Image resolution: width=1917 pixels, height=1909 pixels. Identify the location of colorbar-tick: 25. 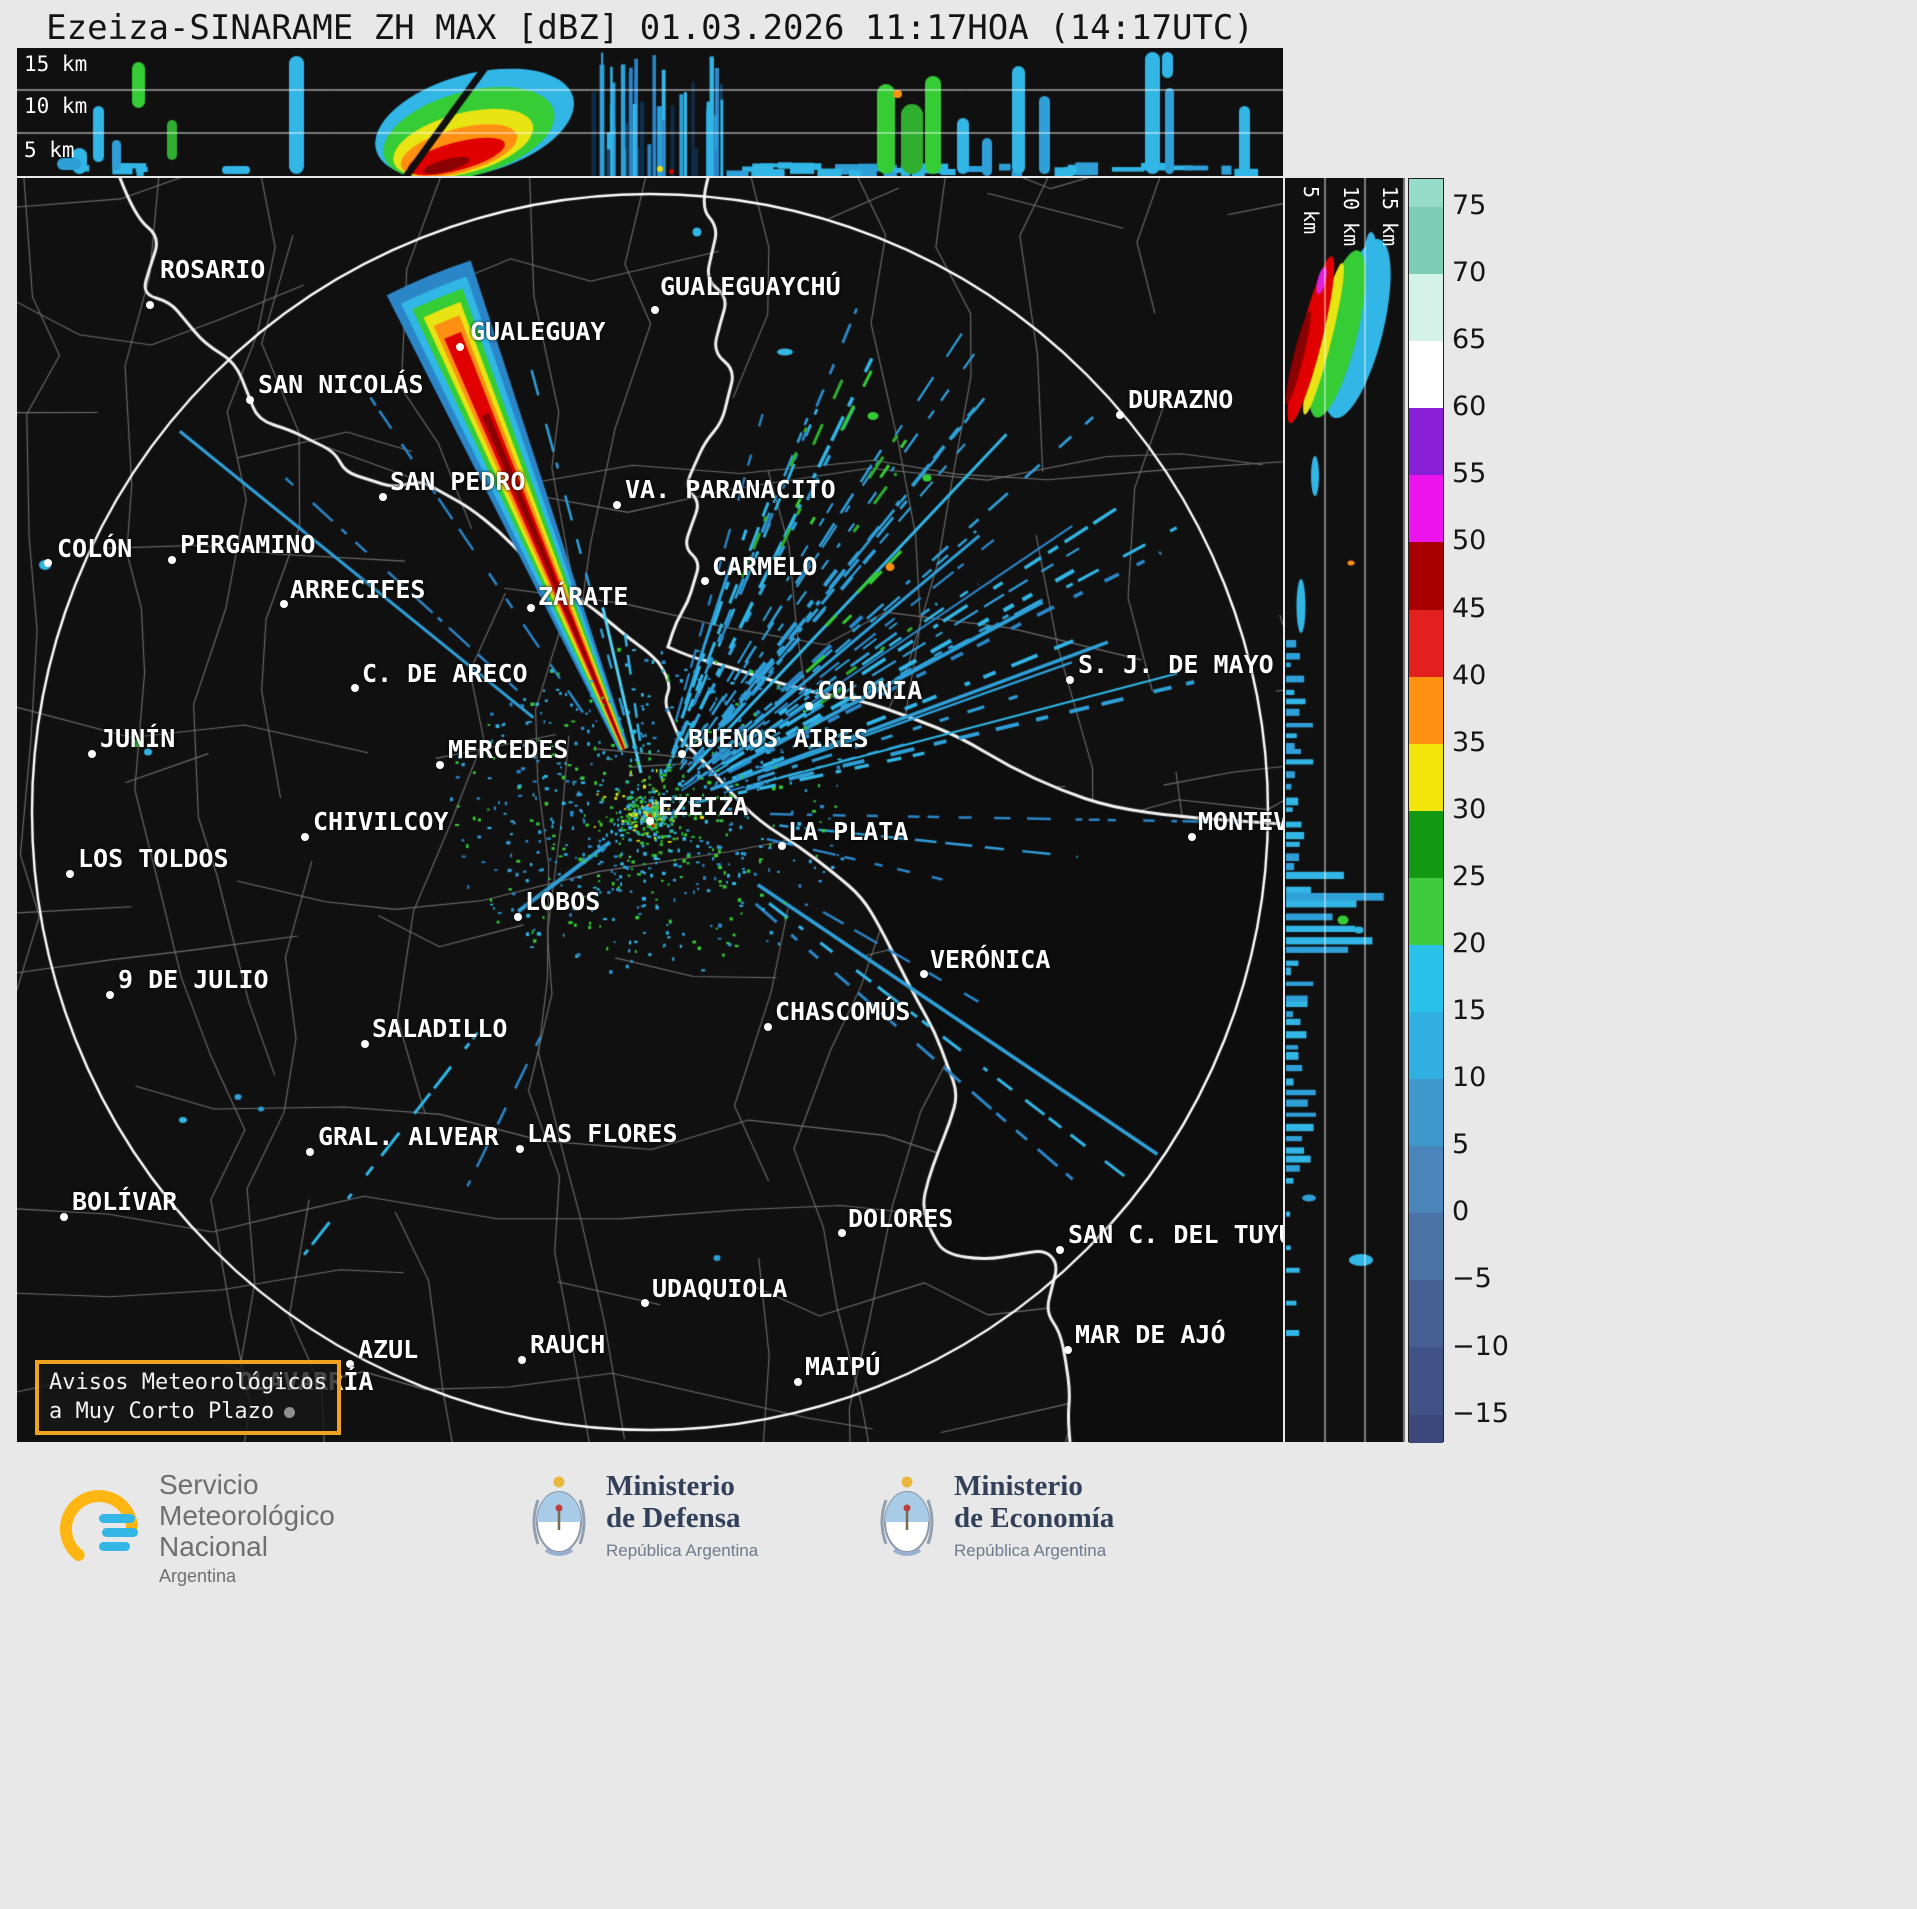
(1469, 876).